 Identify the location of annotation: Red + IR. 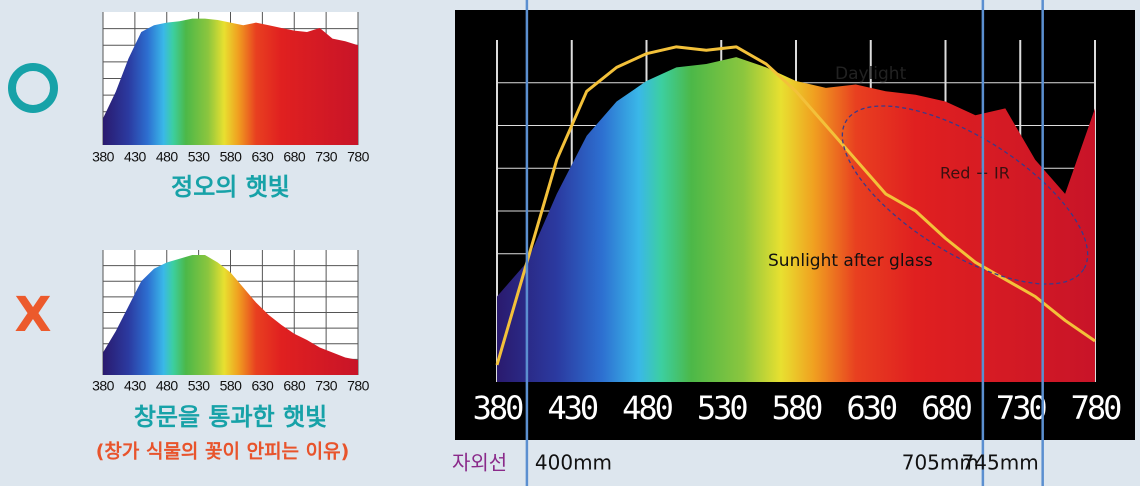
(975, 173).